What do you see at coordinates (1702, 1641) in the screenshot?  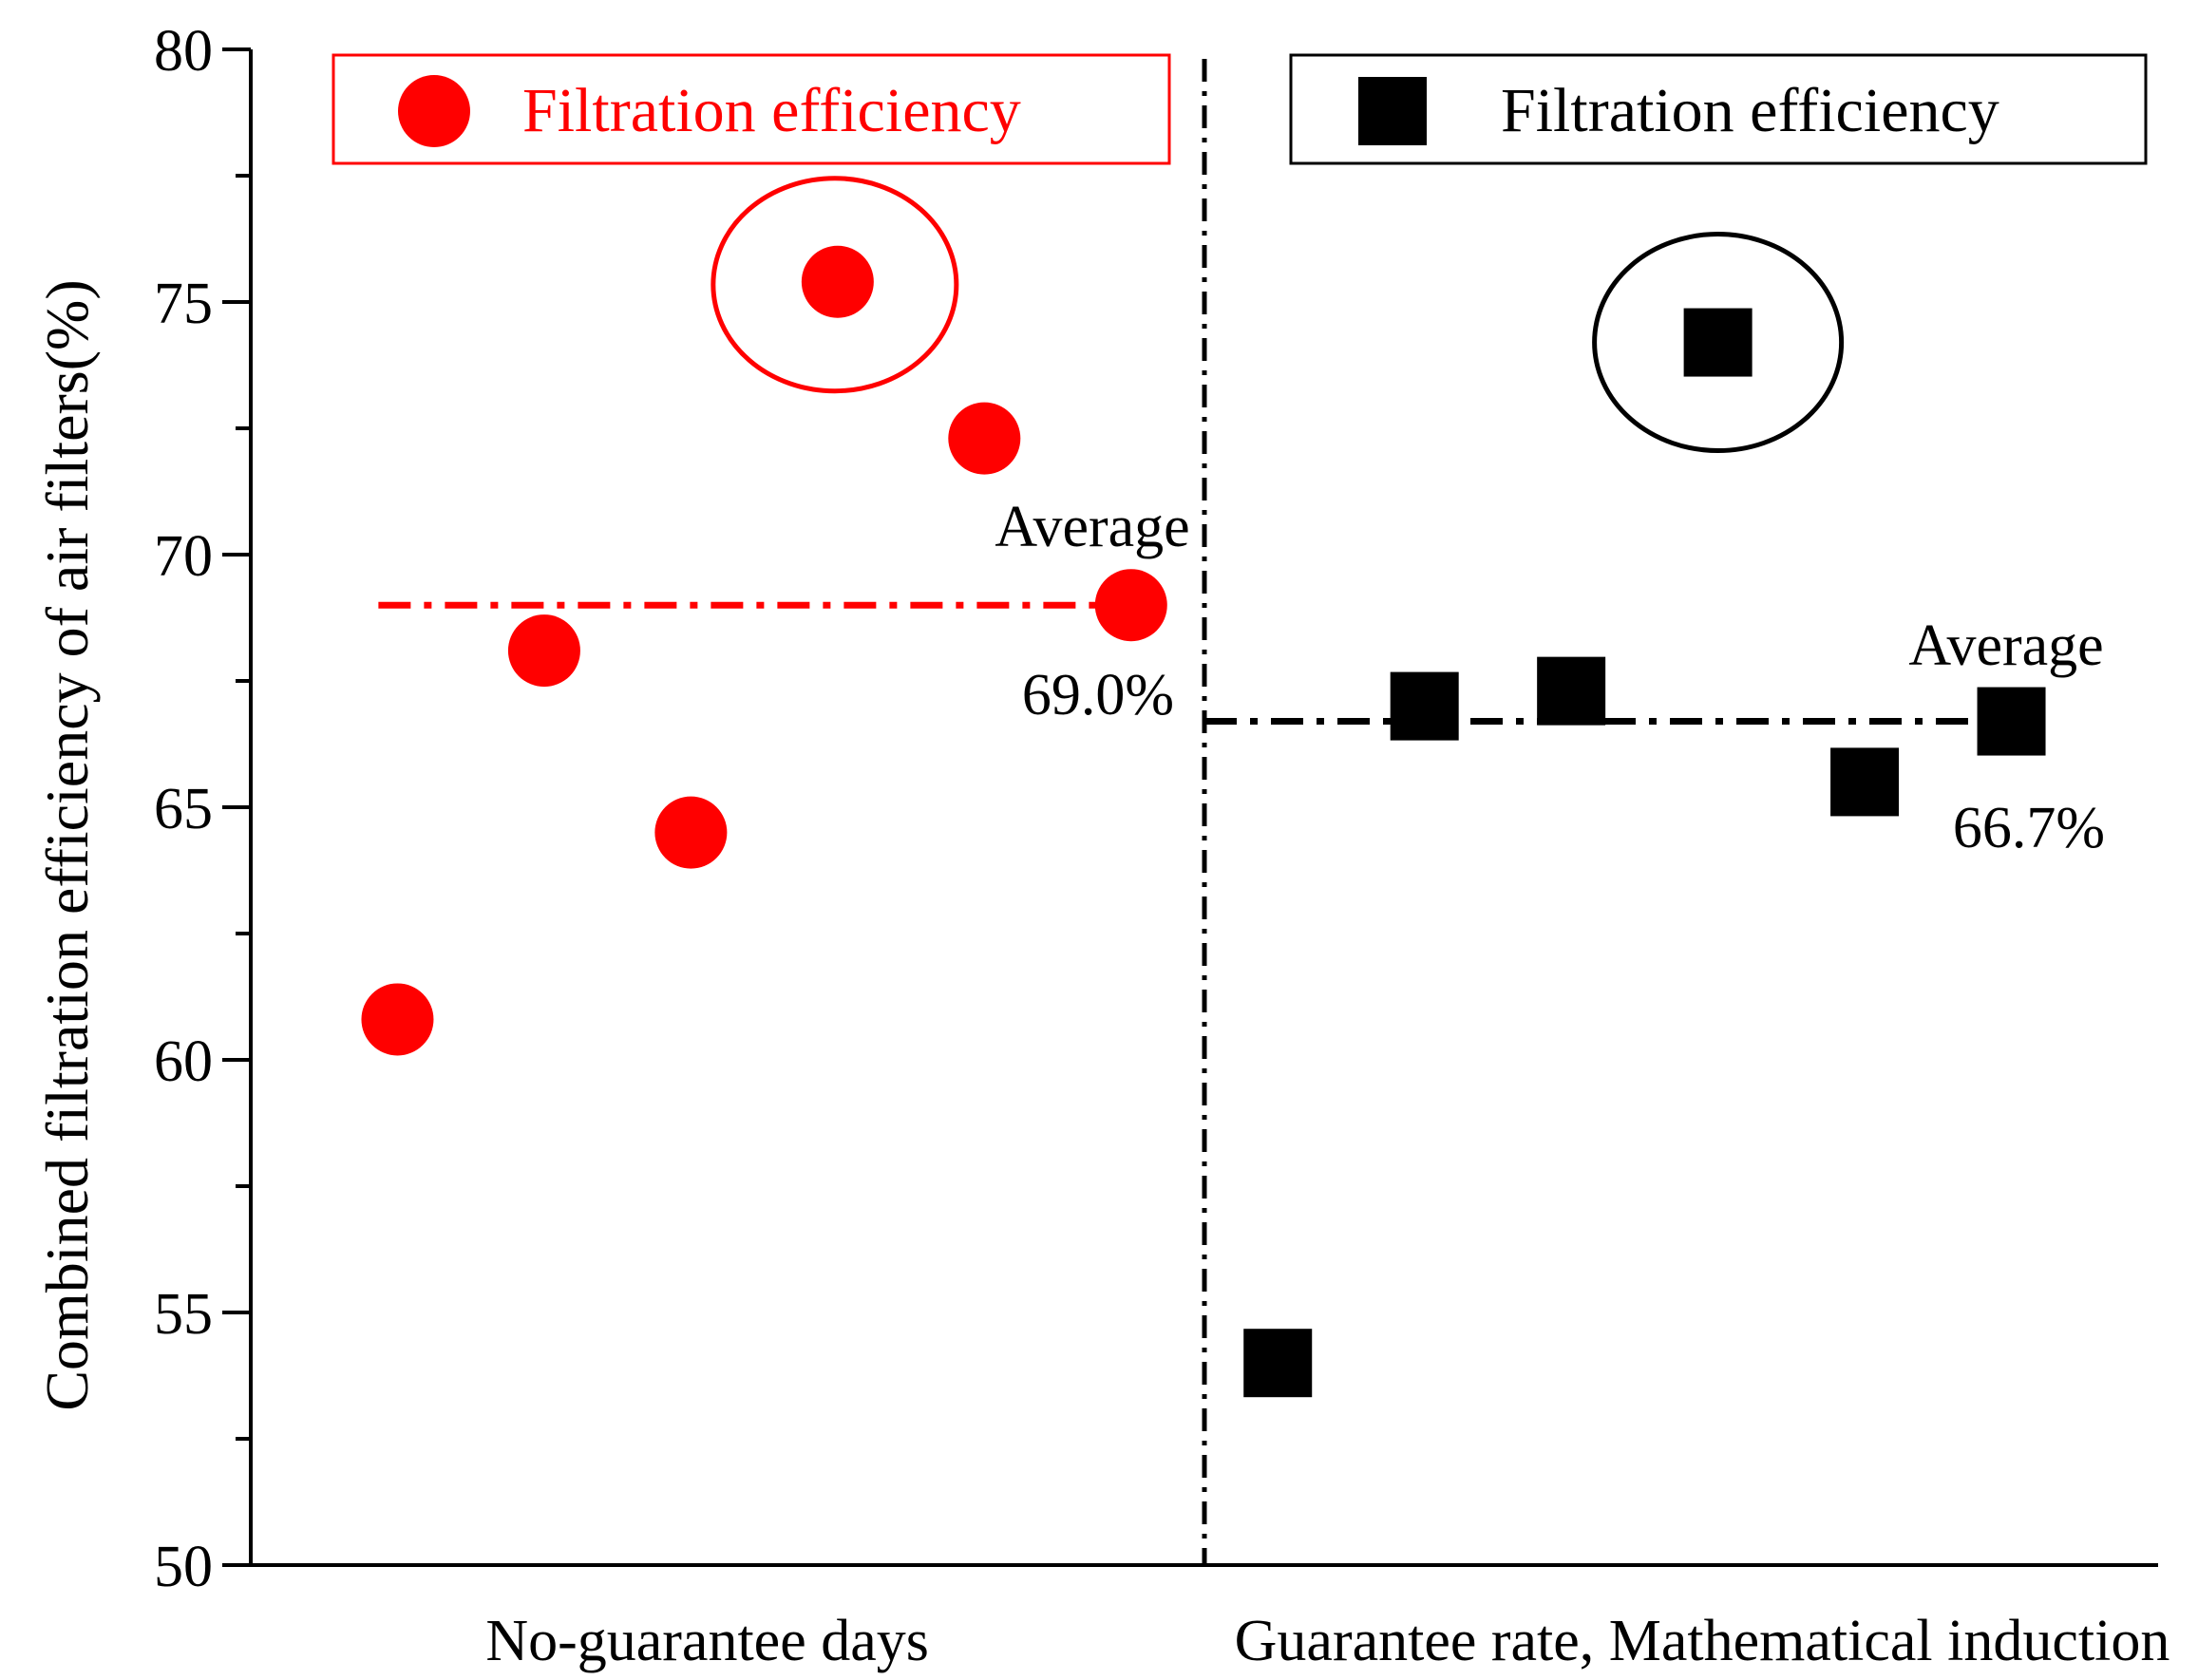 I see `x-category-label: Guarantee rate, Mathematical induction` at bounding box center [1702, 1641].